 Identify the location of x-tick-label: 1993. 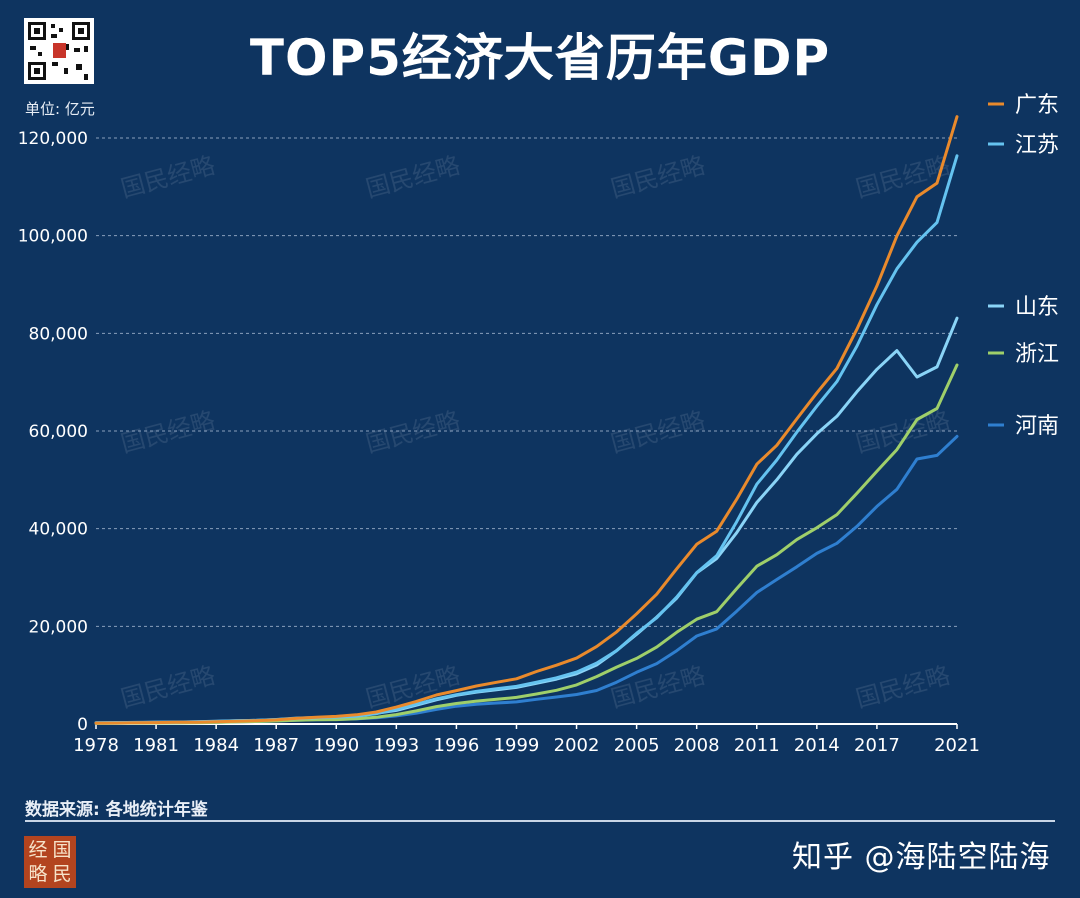
(396, 745).